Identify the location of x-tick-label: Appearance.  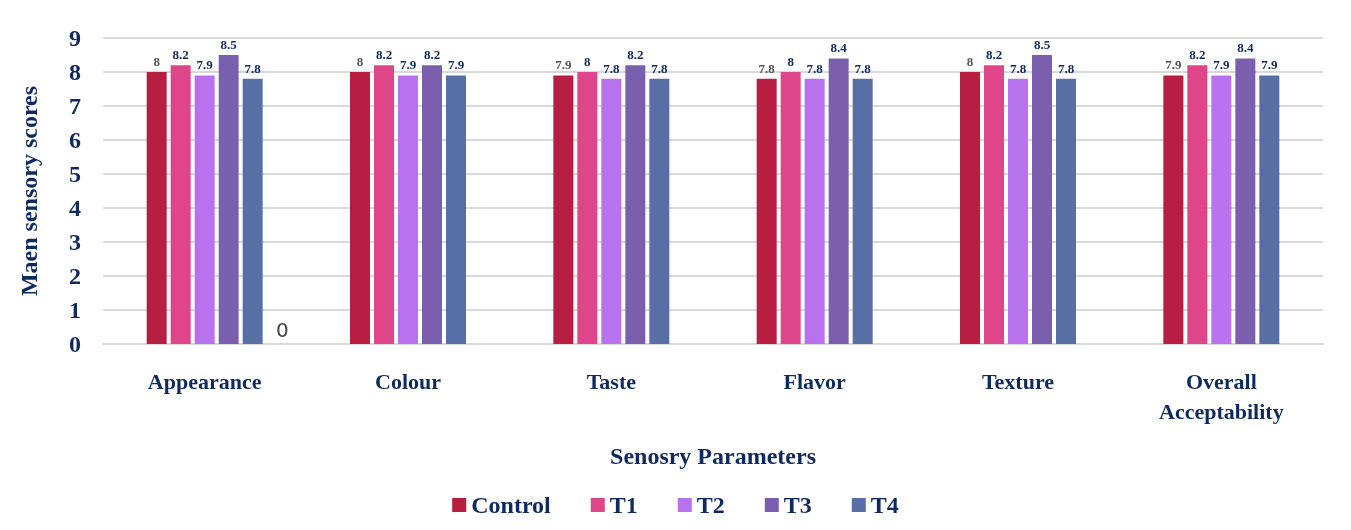
(204, 381).